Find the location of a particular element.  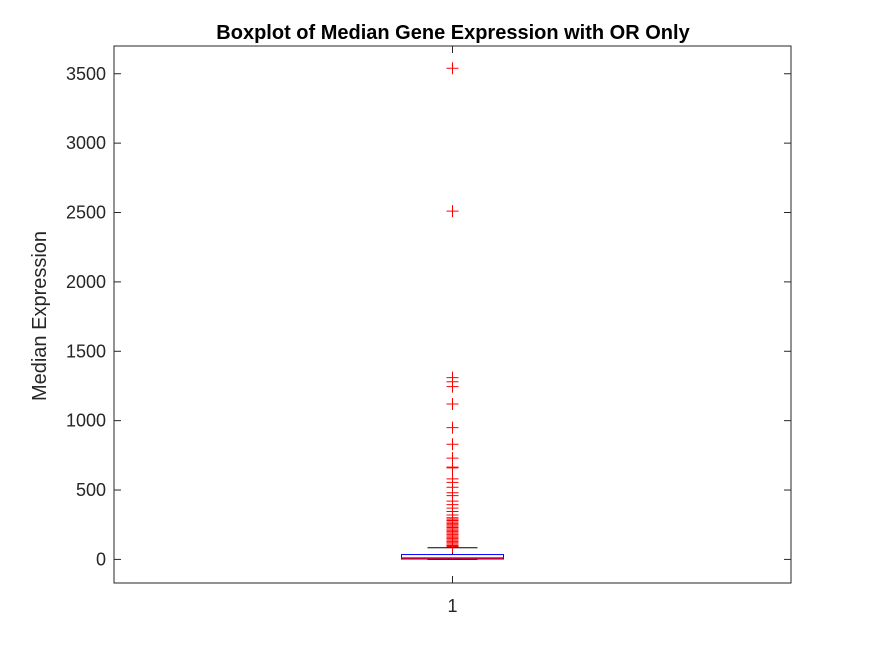

y-tick-label: 0 is located at coordinates (101, 559).